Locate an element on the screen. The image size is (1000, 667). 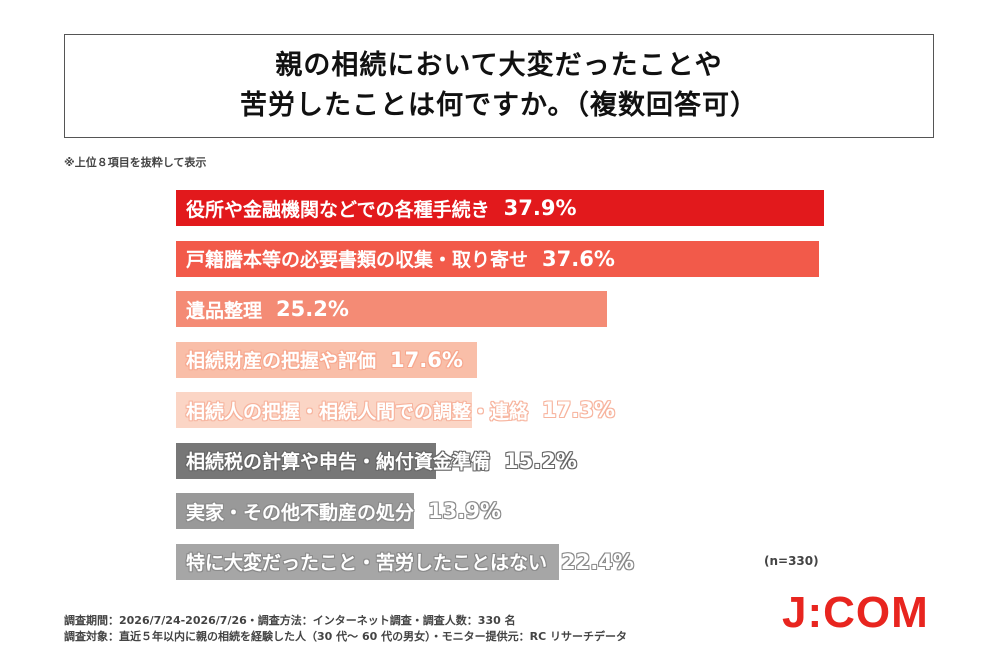
title-box: 親の相続において大変だったことや 苦労したことは何ですか。（複数回答可） is located at coordinates (499, 86).